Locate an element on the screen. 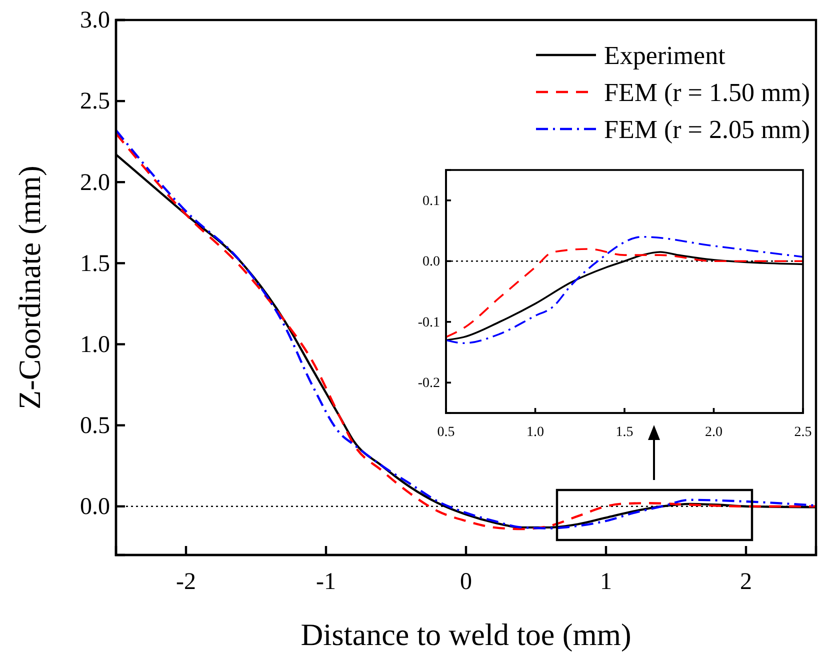  y-tick-label: 3.0 is located at coordinates (95, 21).